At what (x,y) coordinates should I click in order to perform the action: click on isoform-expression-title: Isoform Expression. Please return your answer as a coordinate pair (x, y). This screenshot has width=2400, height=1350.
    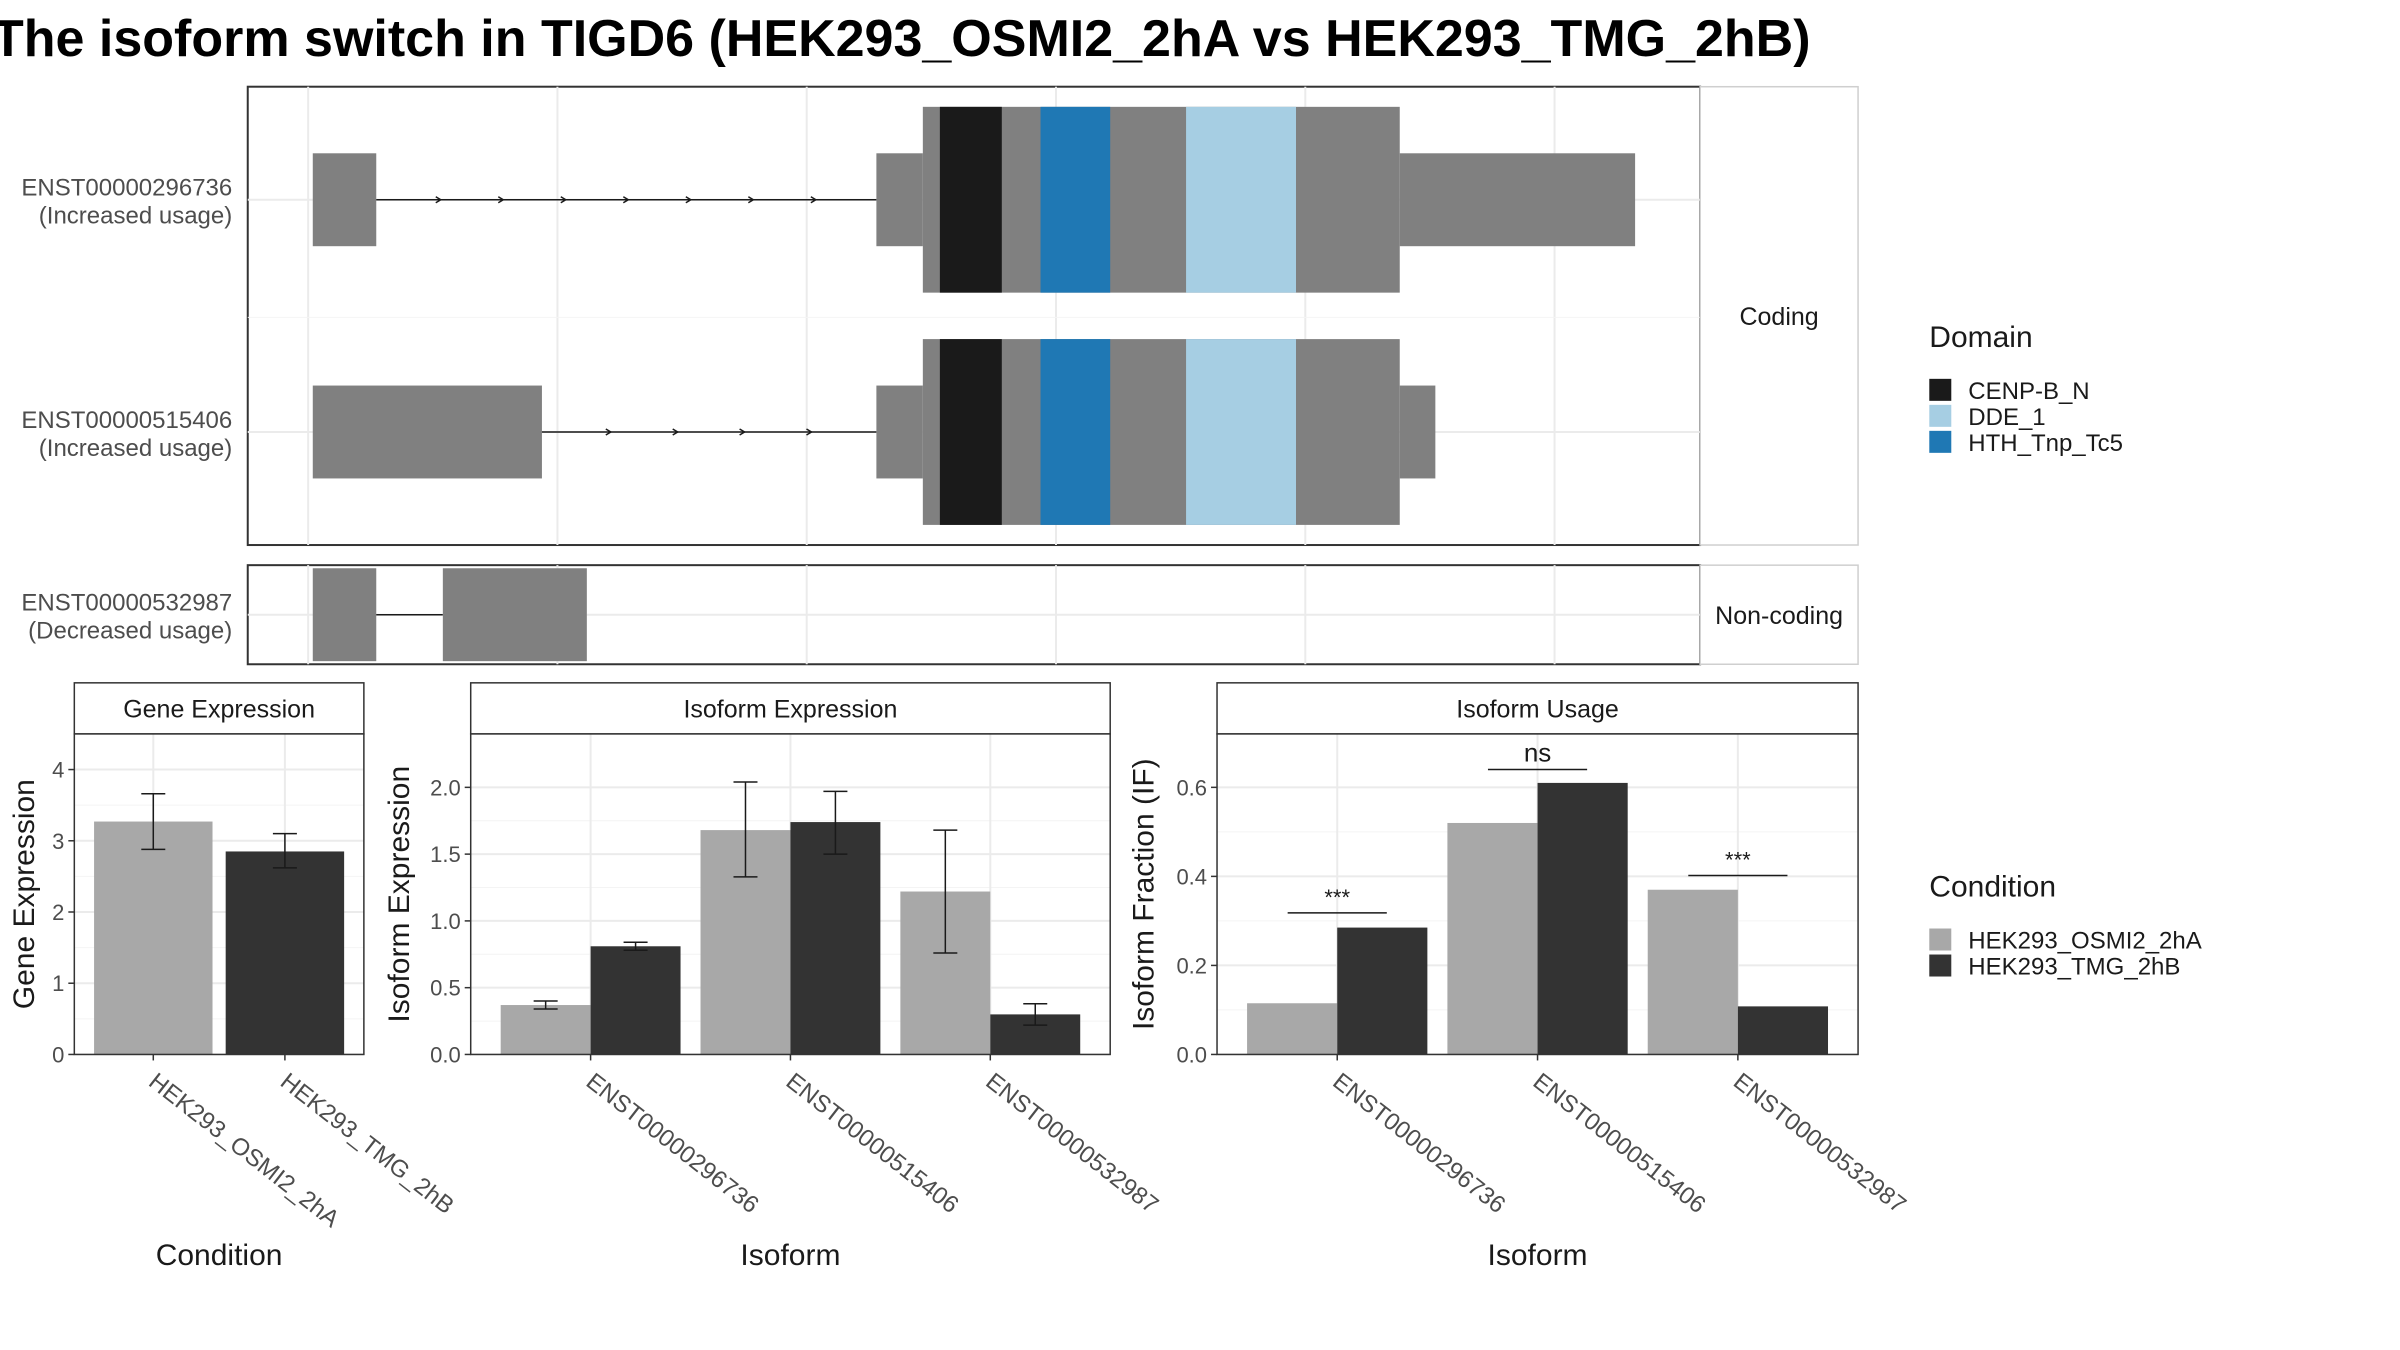
    Looking at the image, I should click on (790, 709).